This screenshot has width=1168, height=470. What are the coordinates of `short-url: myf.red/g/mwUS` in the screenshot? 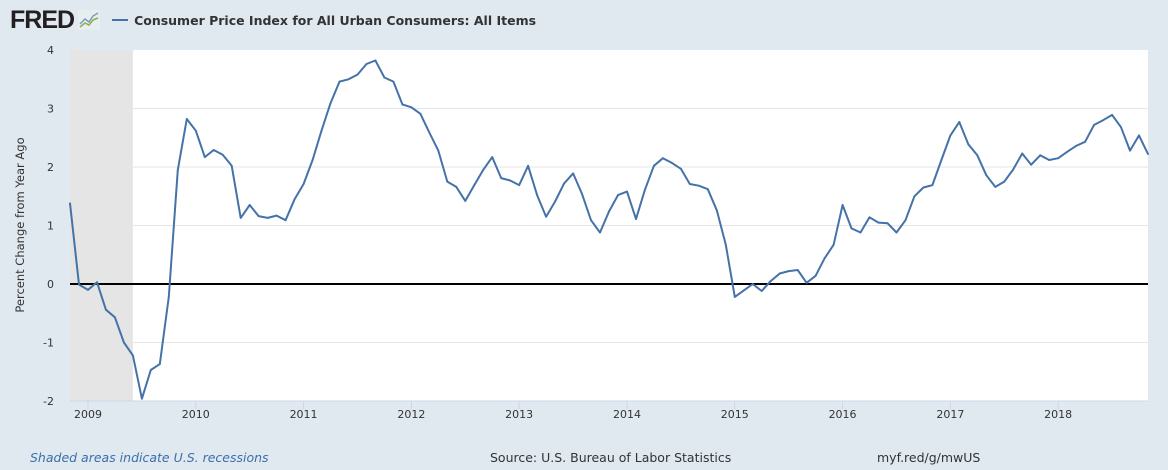 It's located at (929, 457).